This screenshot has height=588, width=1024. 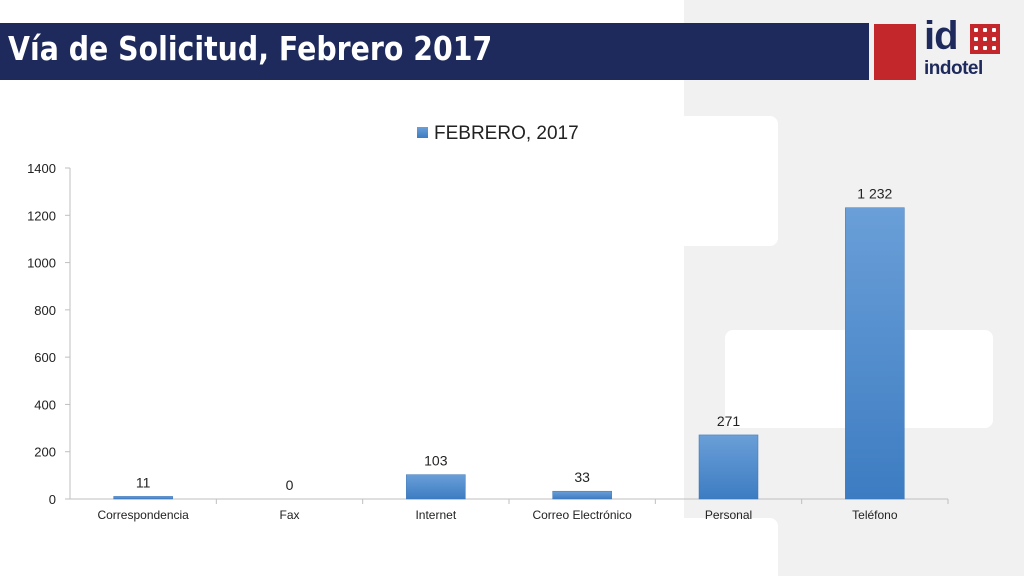 I want to click on background-card, so click(x=698, y=181).